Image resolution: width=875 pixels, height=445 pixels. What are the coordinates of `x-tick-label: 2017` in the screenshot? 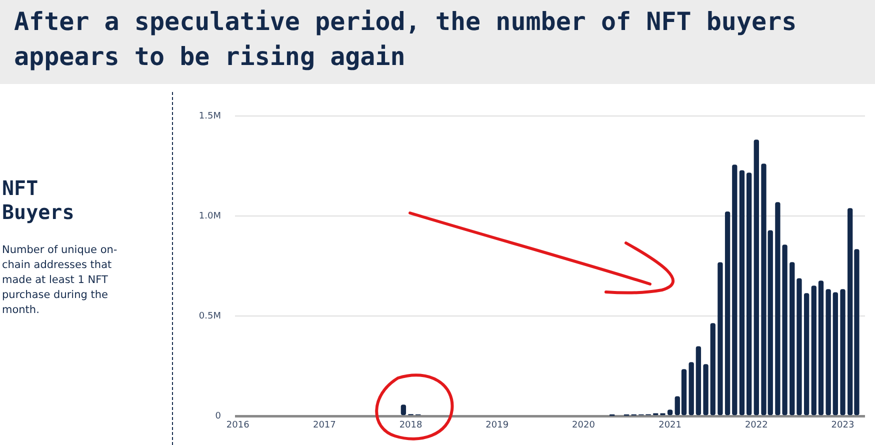 It's located at (324, 425).